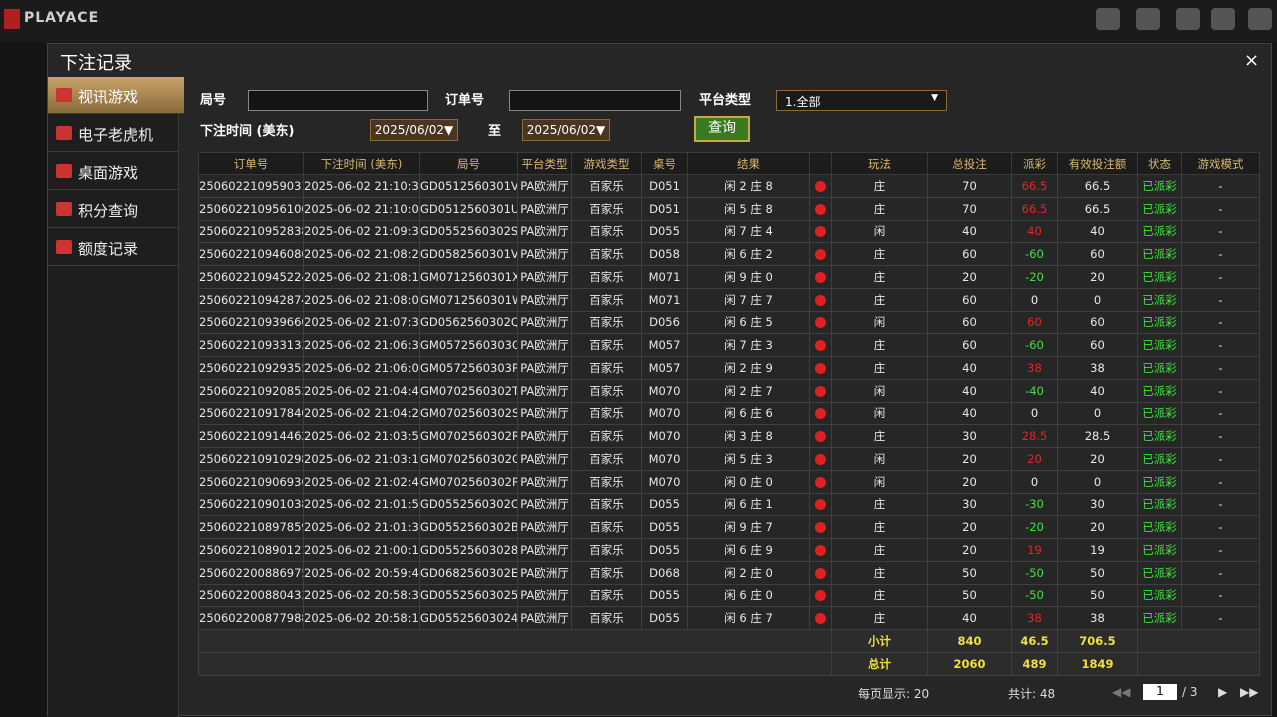 The width and height of the screenshot is (1277, 717). What do you see at coordinates (1160, 692) in the screenshot?
I see `page-input: 1` at bounding box center [1160, 692].